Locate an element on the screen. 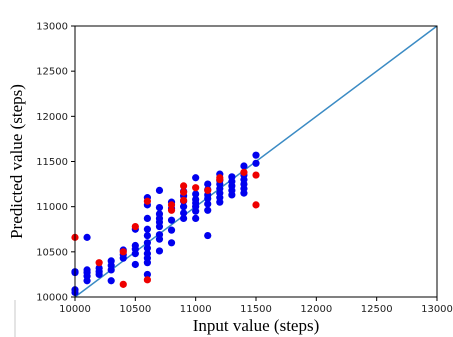 This screenshot has width=453, height=337. x-axis-label: Input value (steps) is located at coordinates (256, 325).